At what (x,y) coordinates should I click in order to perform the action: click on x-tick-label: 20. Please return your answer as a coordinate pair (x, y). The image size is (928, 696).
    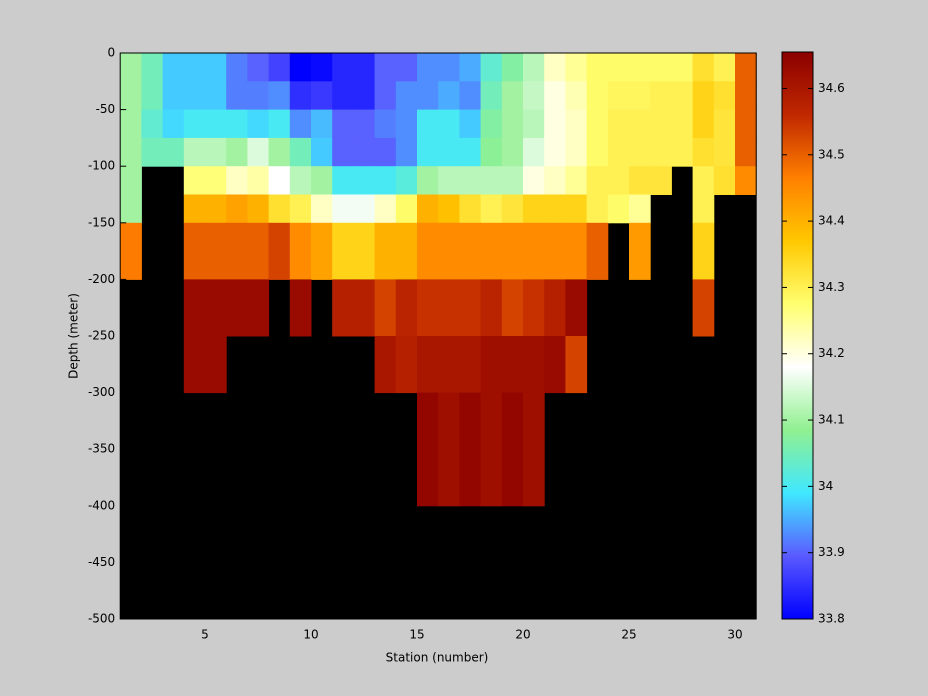
    Looking at the image, I should click on (522, 635).